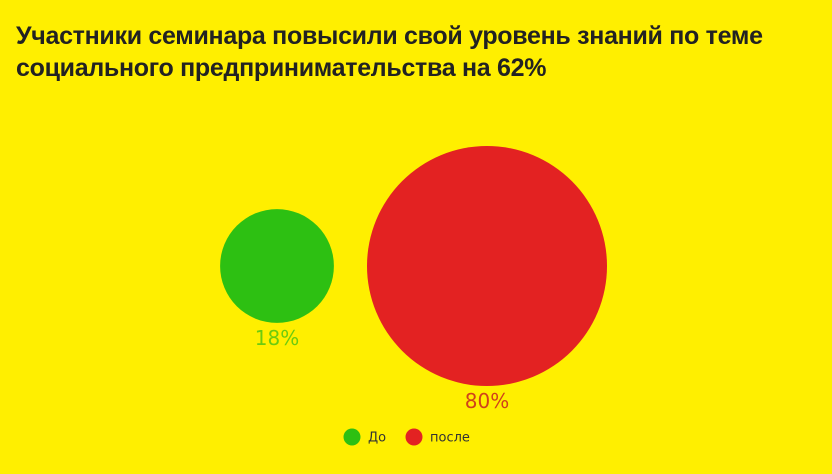  What do you see at coordinates (487, 401) in the screenshot?
I see `data-label-after: 80%` at bounding box center [487, 401].